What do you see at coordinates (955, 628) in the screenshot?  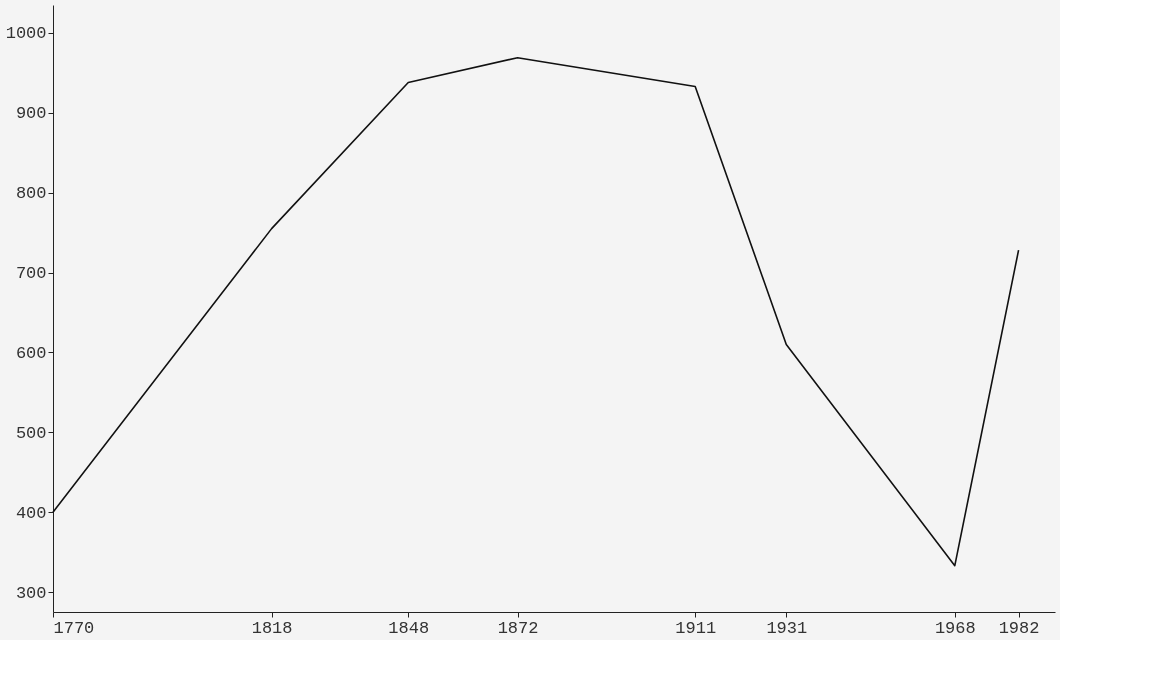 I see `x-tick-label: 1968` at bounding box center [955, 628].